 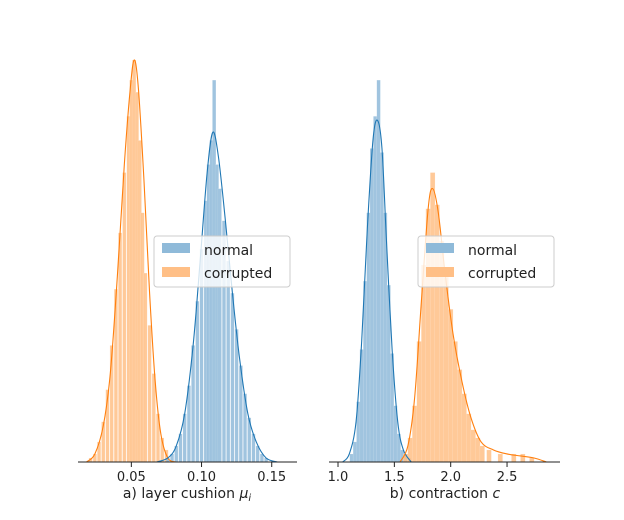 I want to click on x-tick-label: 0.15, so click(x=271, y=477).